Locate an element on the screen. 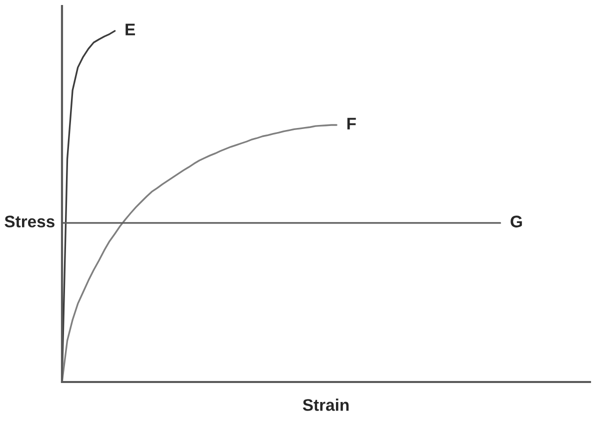 This screenshot has height=423, width=604. x-axis-title: Strain is located at coordinates (325, 404).